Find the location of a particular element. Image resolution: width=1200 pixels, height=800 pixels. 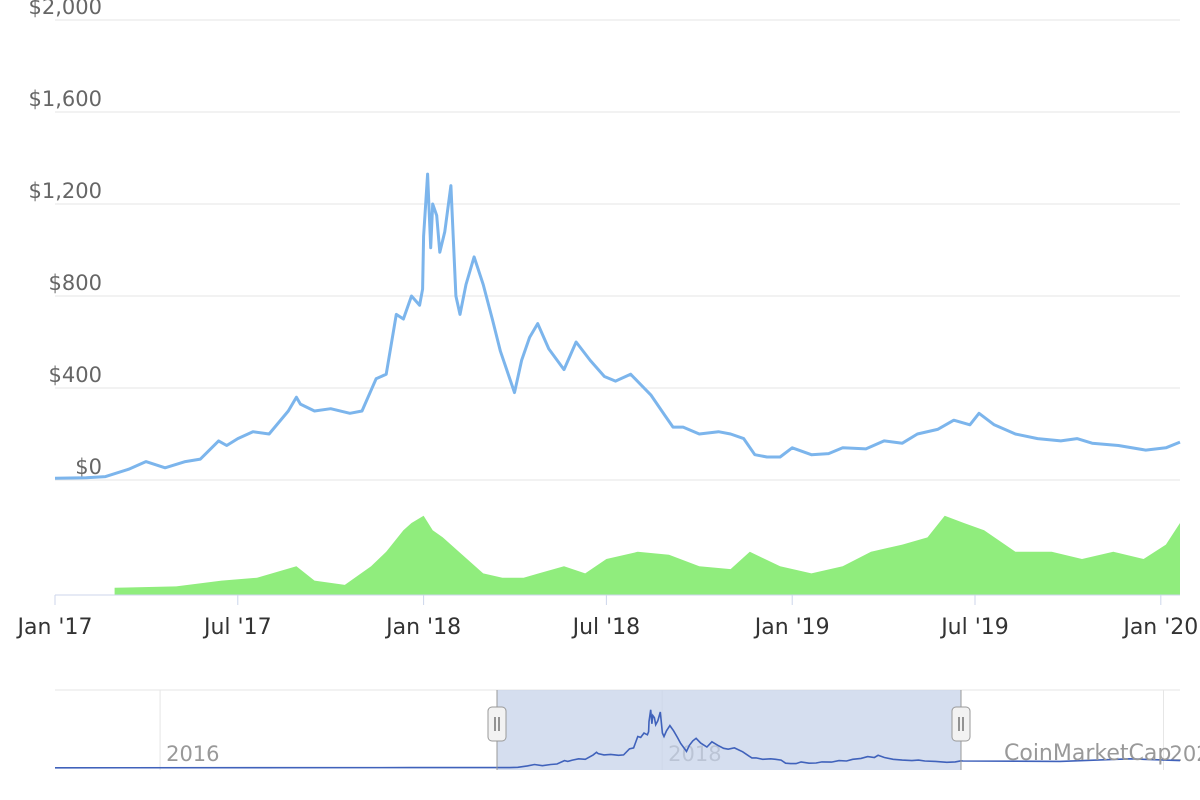

volume-area is located at coordinates (617, 555).